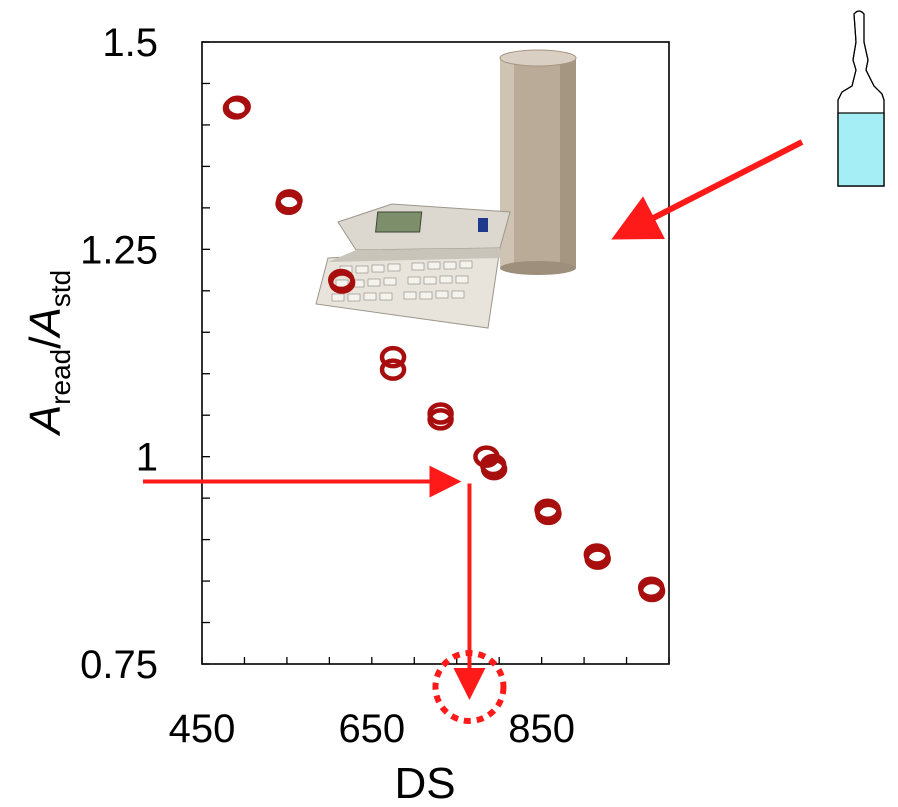  What do you see at coordinates (147, 458) in the screenshot?
I see `y-tick-label: 1` at bounding box center [147, 458].